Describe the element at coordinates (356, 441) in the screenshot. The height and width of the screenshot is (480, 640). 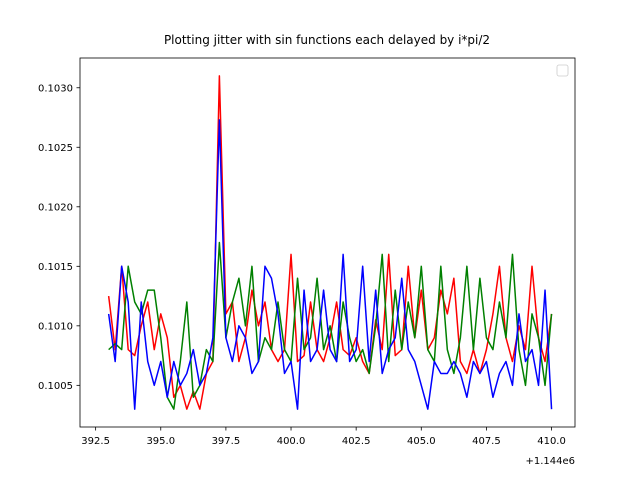
I see `x-tick-label: 402.5` at that location.